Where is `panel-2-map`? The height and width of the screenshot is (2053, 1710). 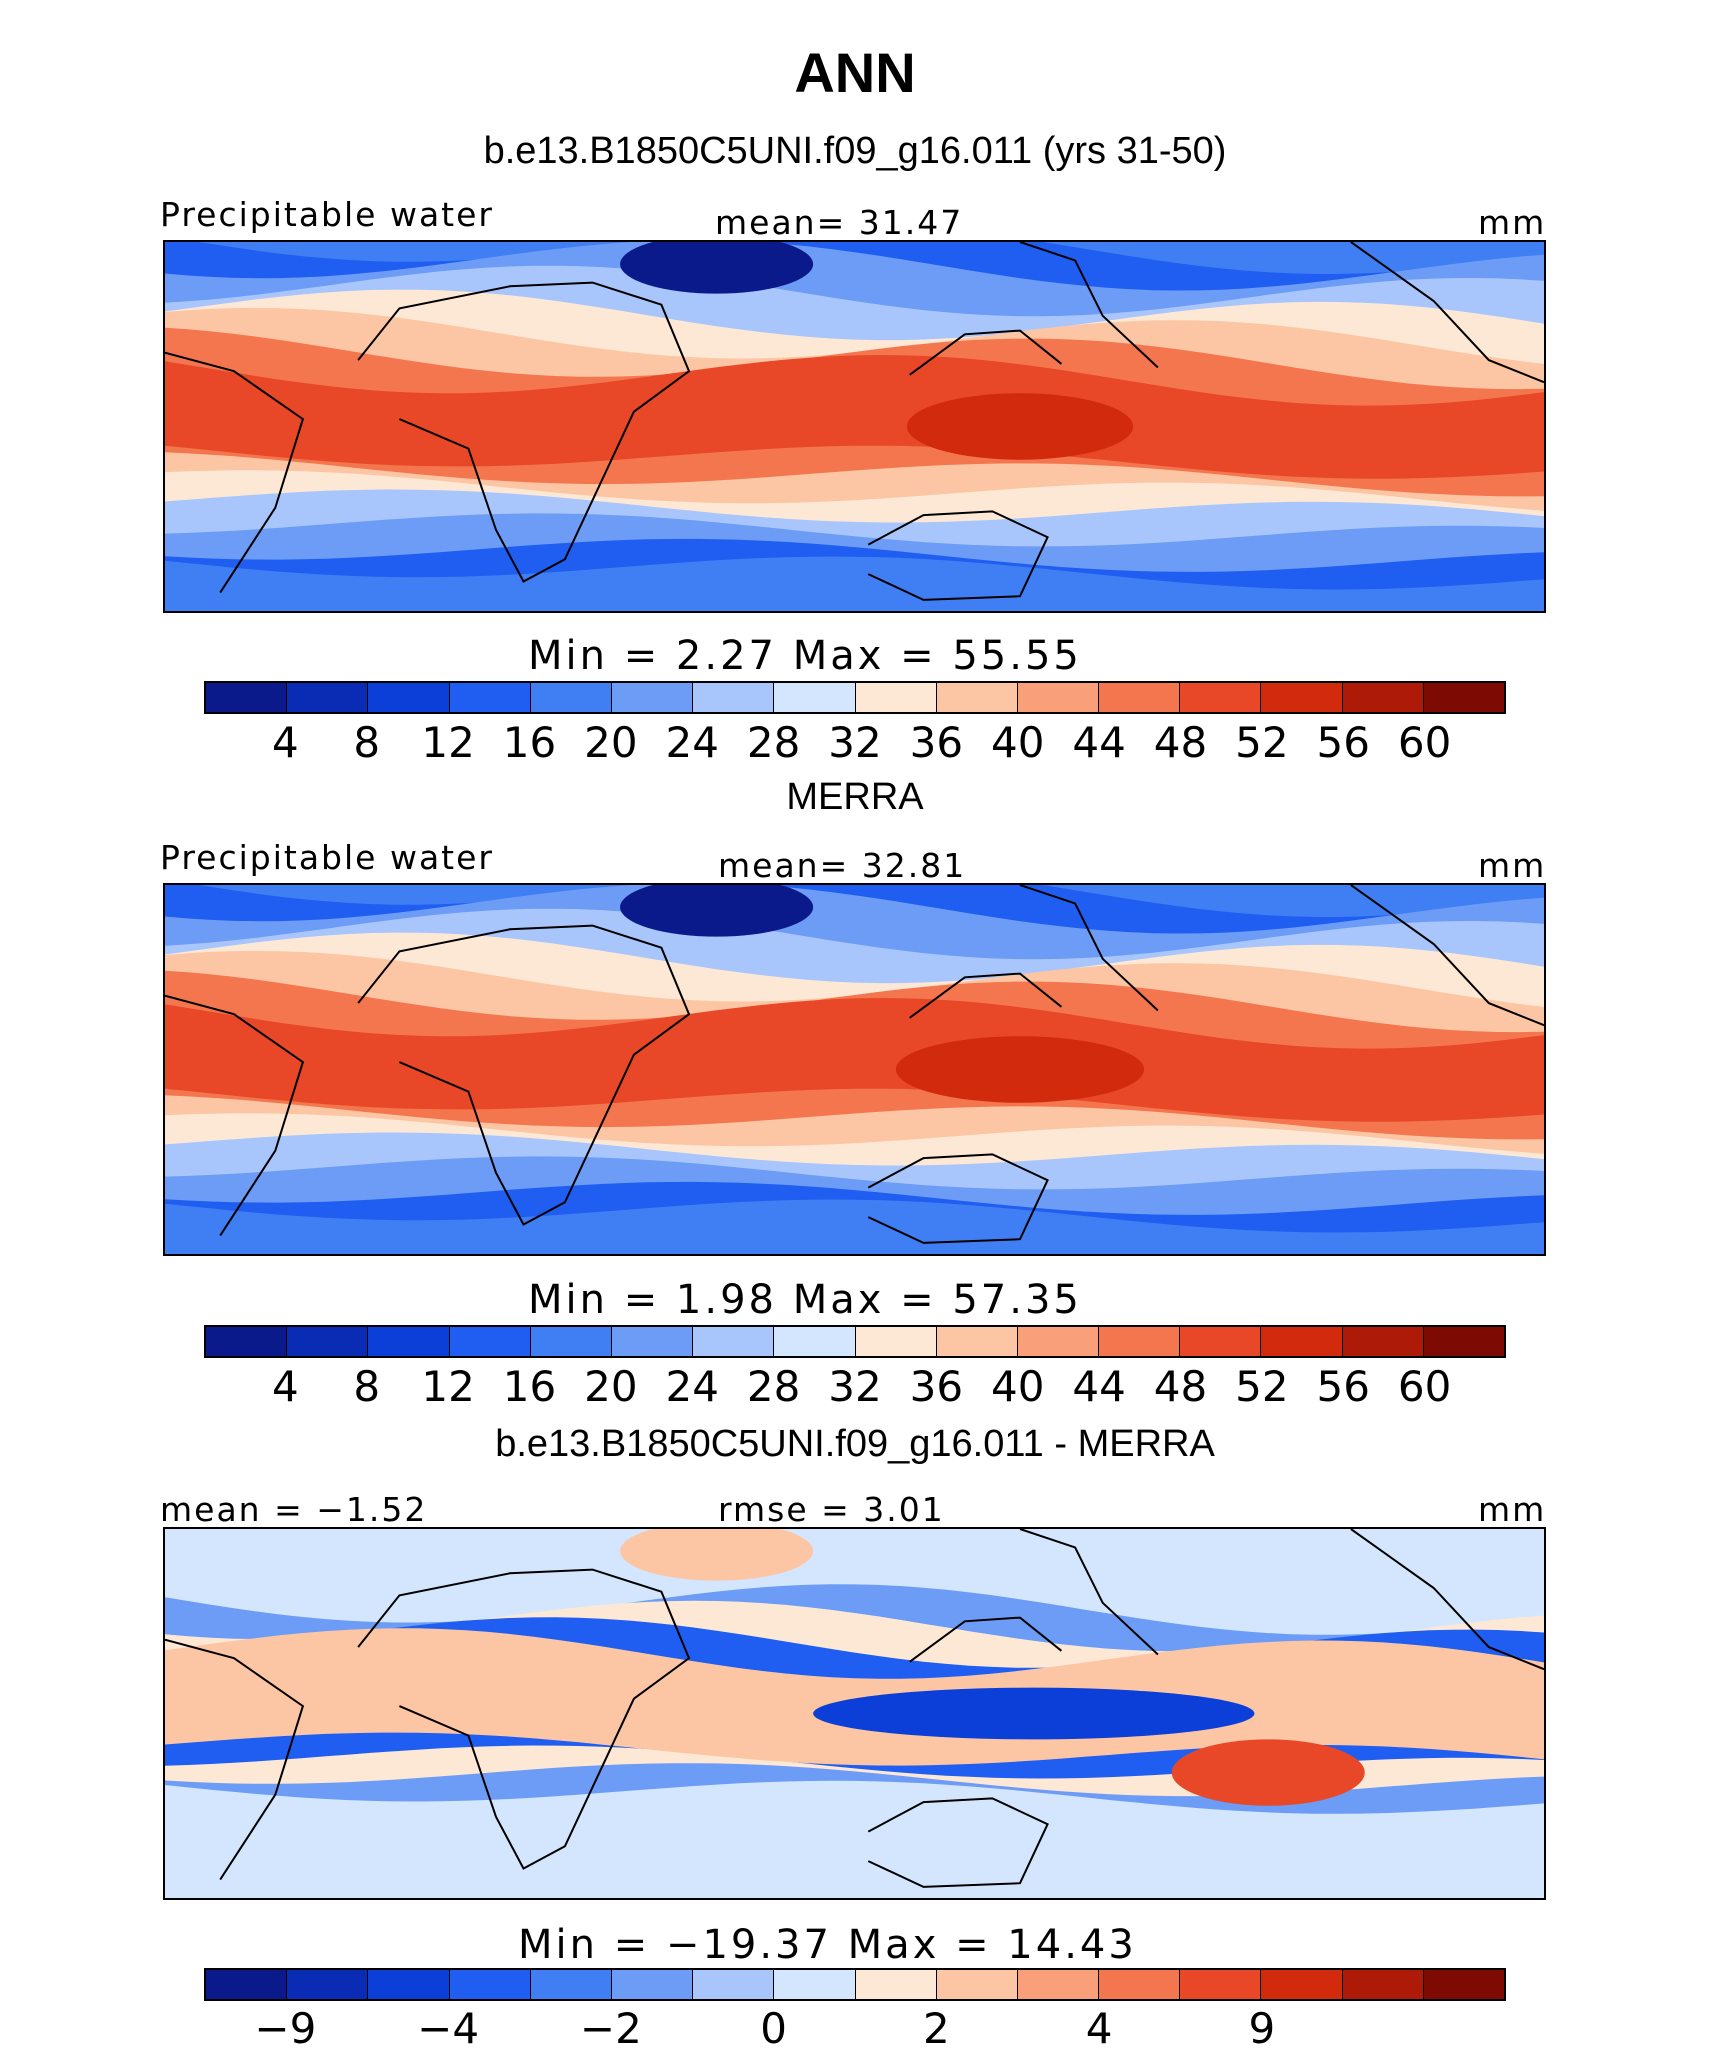
panel-2-map is located at coordinates (854, 1069).